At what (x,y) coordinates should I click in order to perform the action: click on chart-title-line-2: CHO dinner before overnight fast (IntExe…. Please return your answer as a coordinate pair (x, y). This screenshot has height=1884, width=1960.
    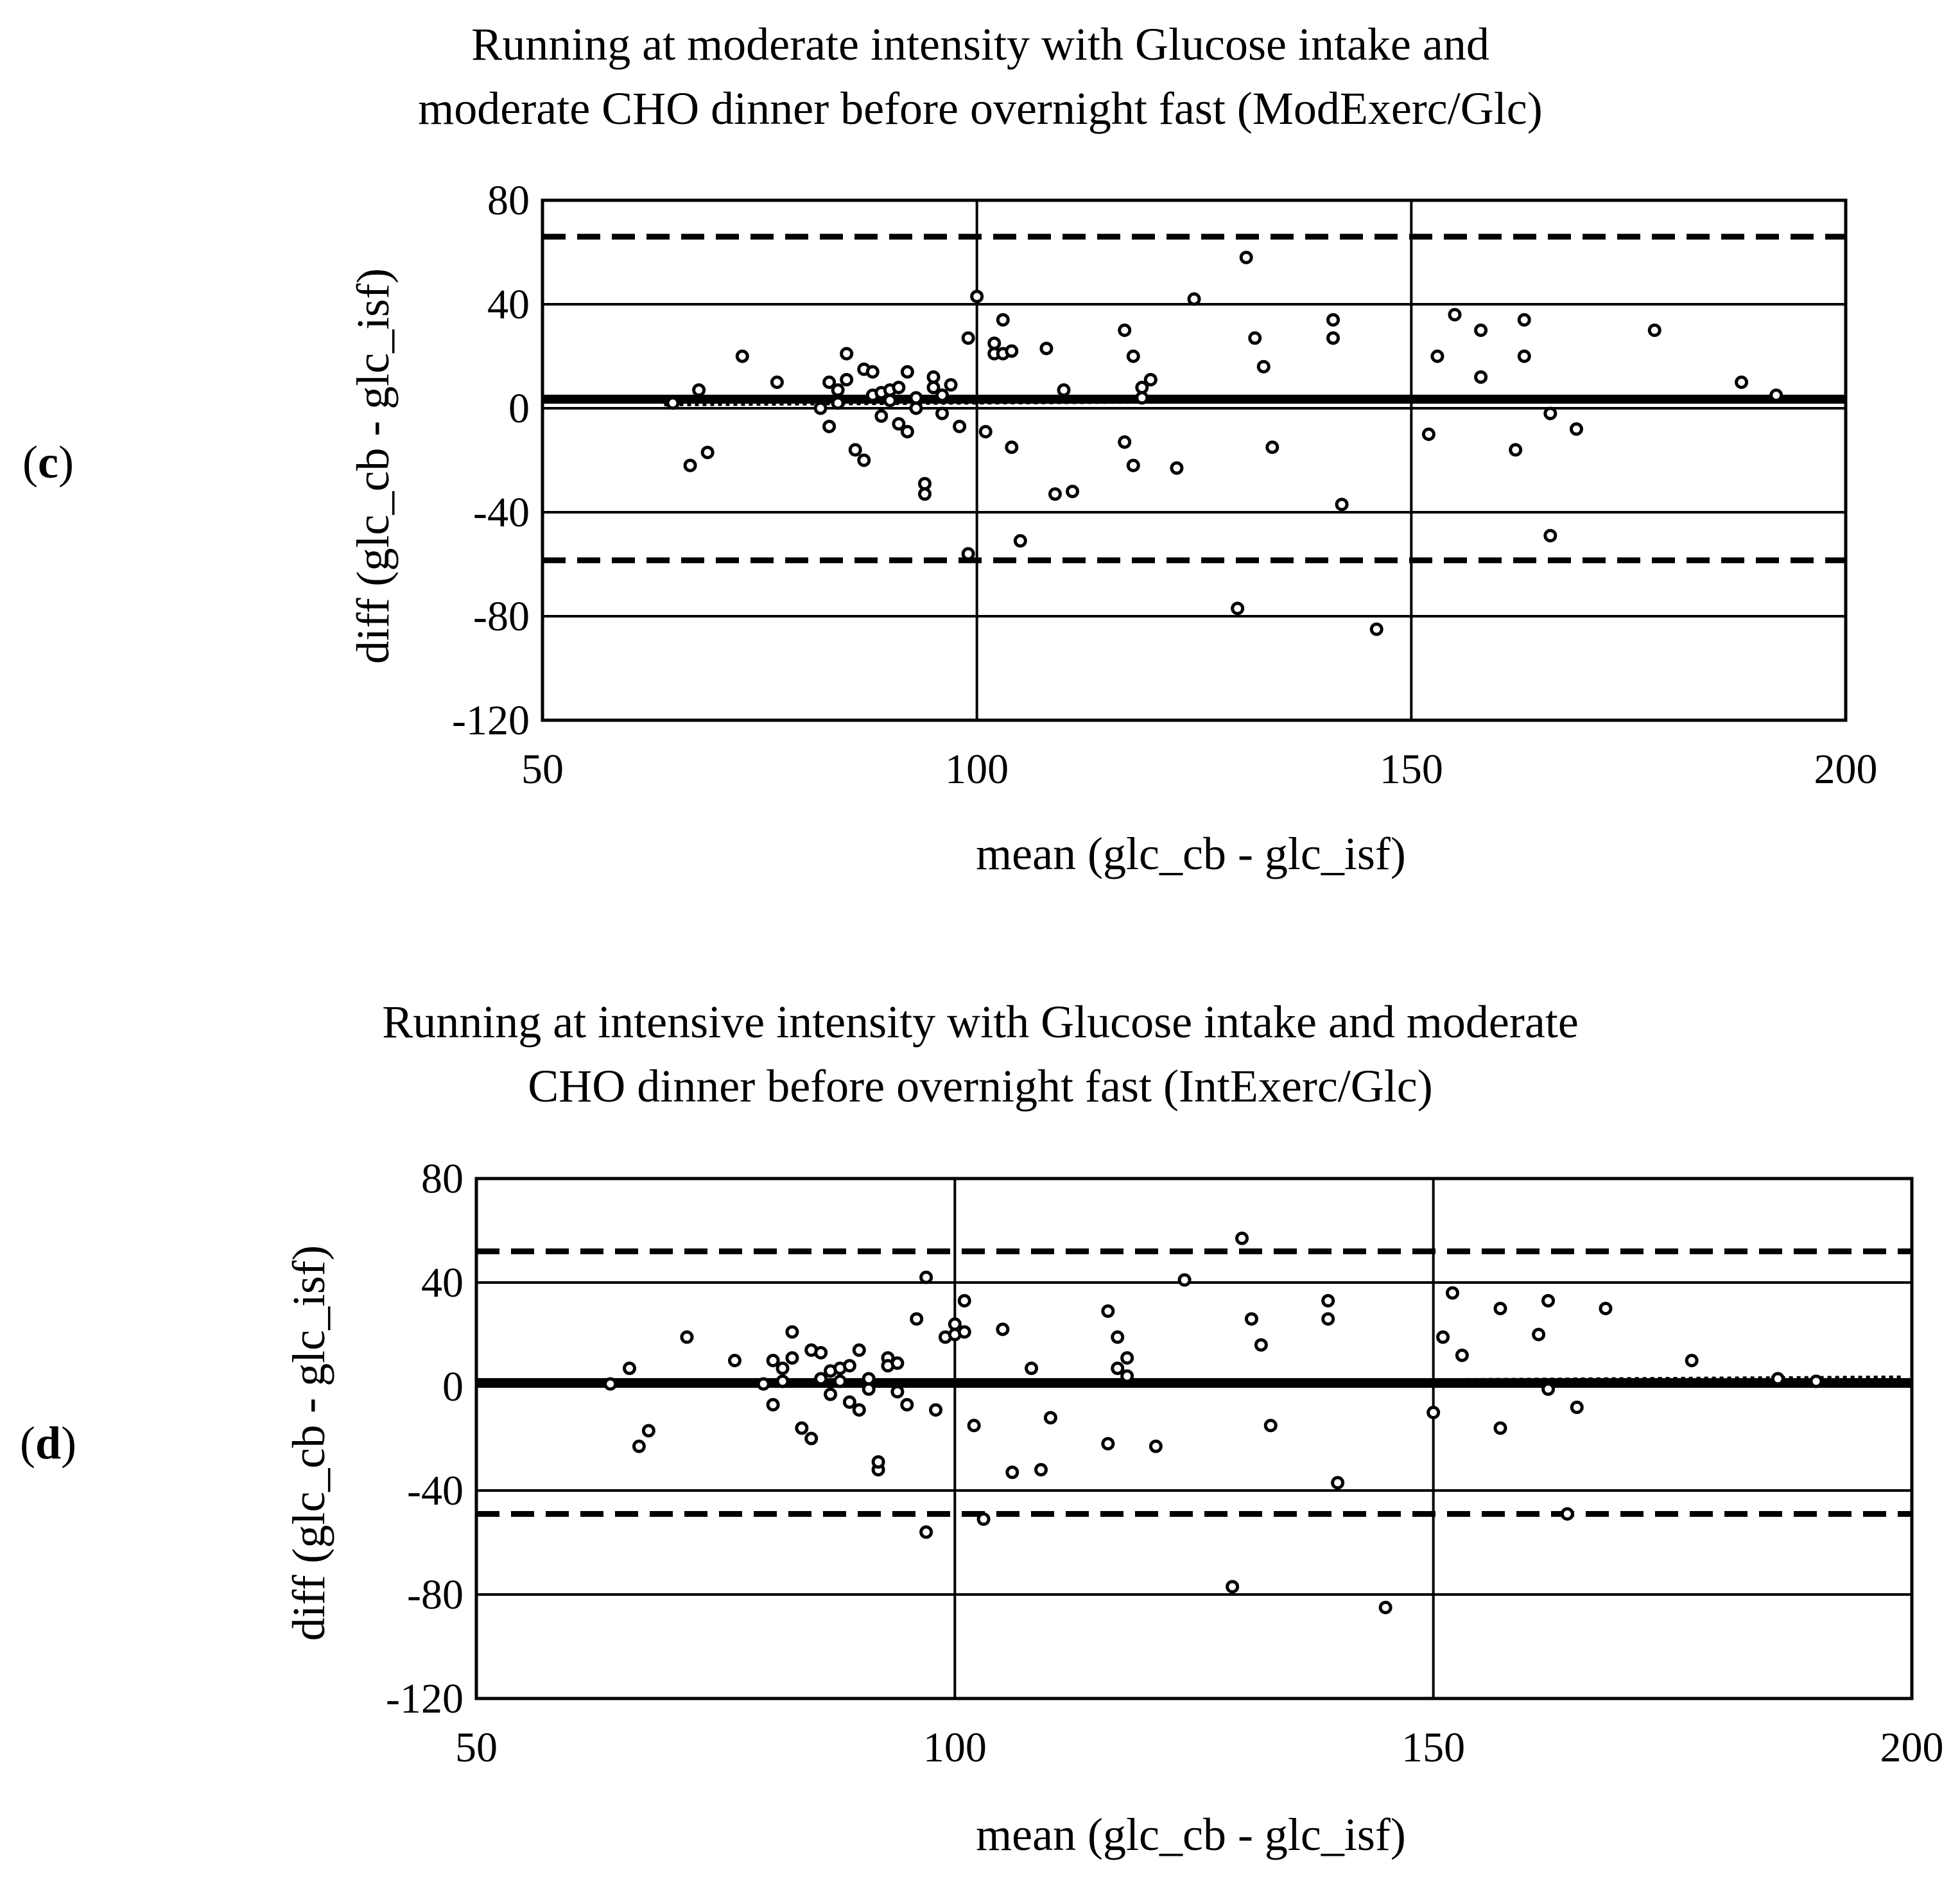
    Looking at the image, I should click on (980, 1086).